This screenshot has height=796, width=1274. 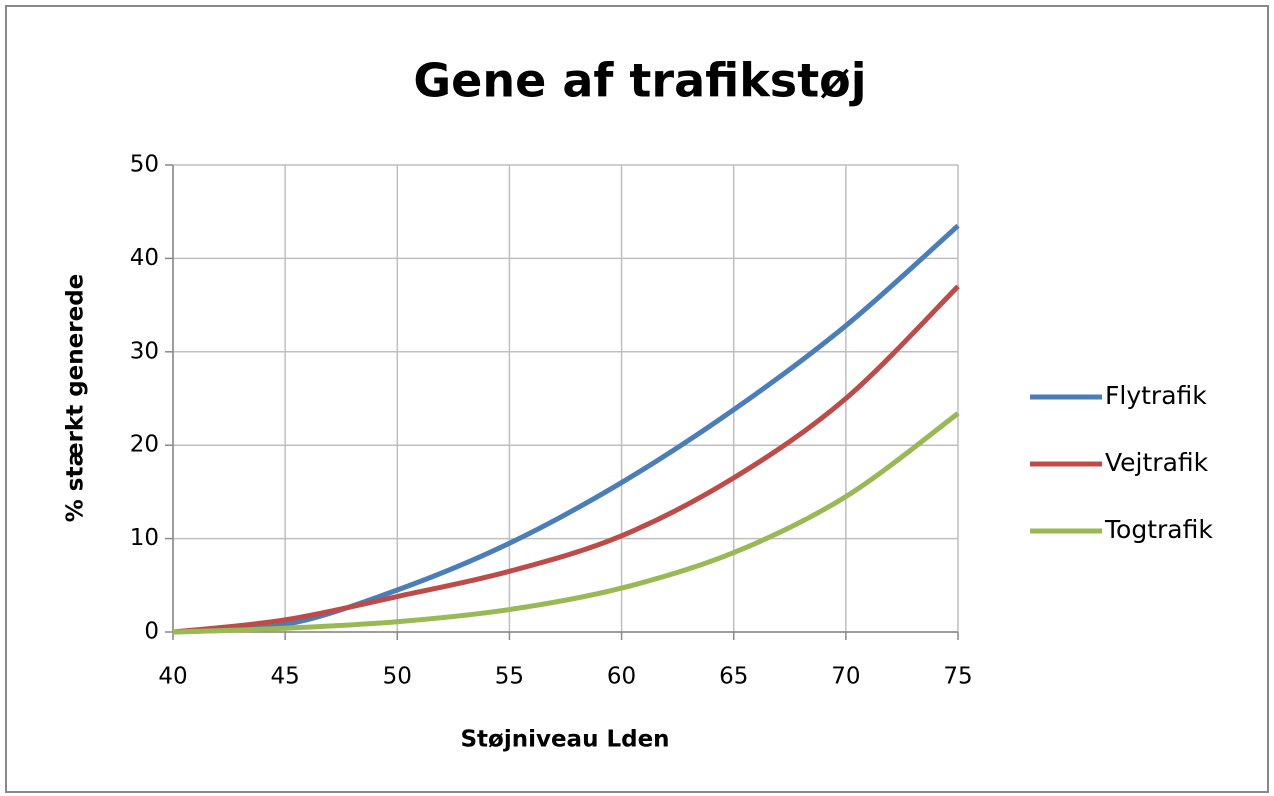 What do you see at coordinates (144, 538) in the screenshot?
I see `y-tick-label: 10` at bounding box center [144, 538].